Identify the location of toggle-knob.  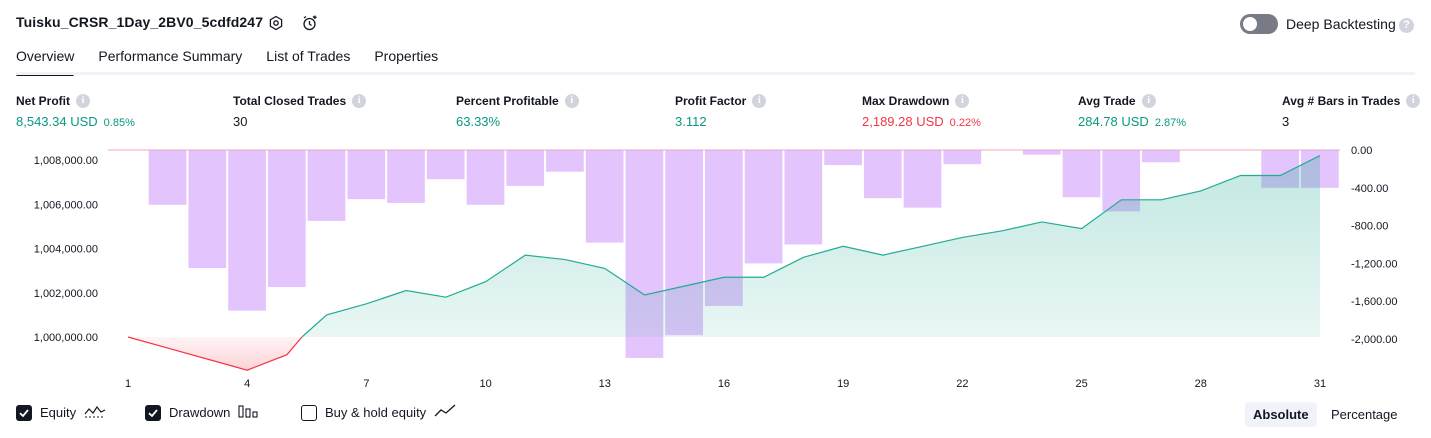
(1250, 24).